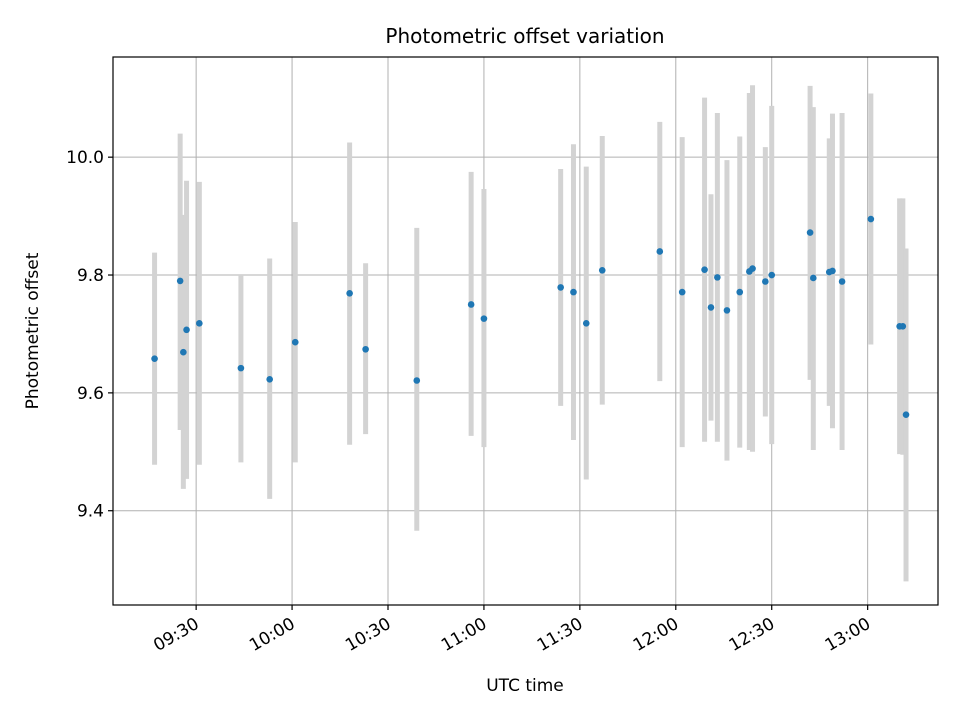  I want to click on y-tick-label: 9.8, so click(90, 276).